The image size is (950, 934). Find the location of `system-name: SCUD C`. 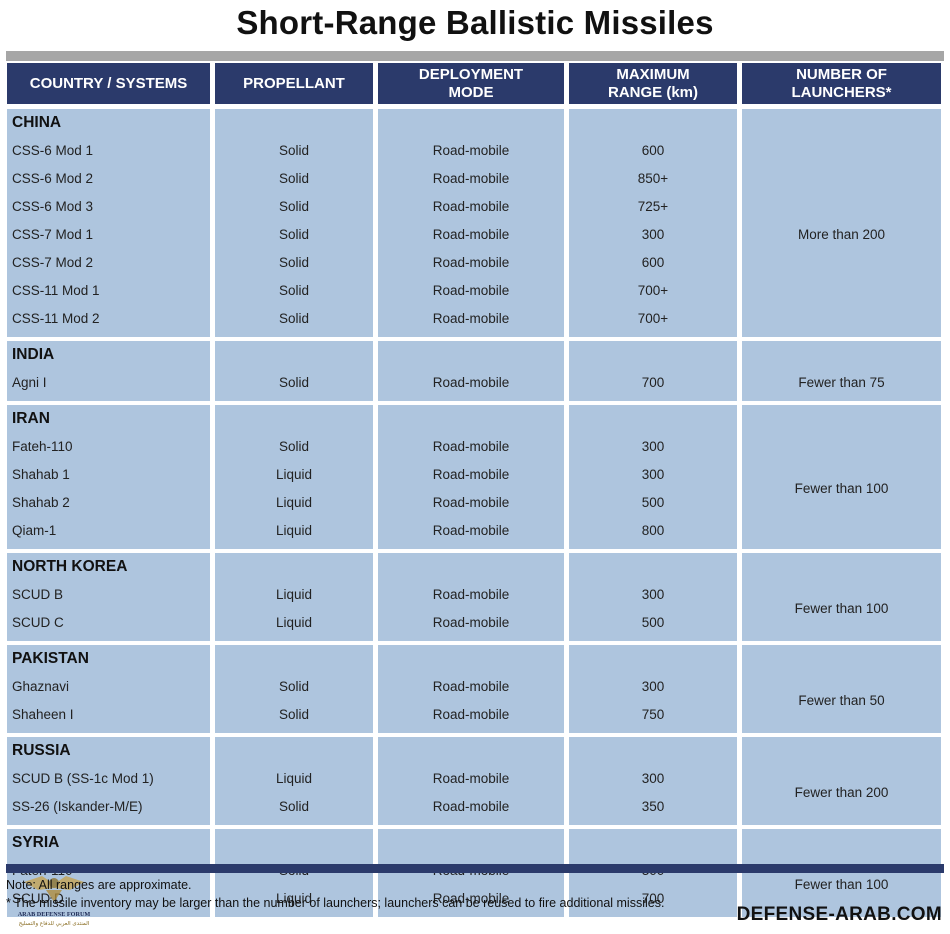

system-name: SCUD C is located at coordinates (38, 622).